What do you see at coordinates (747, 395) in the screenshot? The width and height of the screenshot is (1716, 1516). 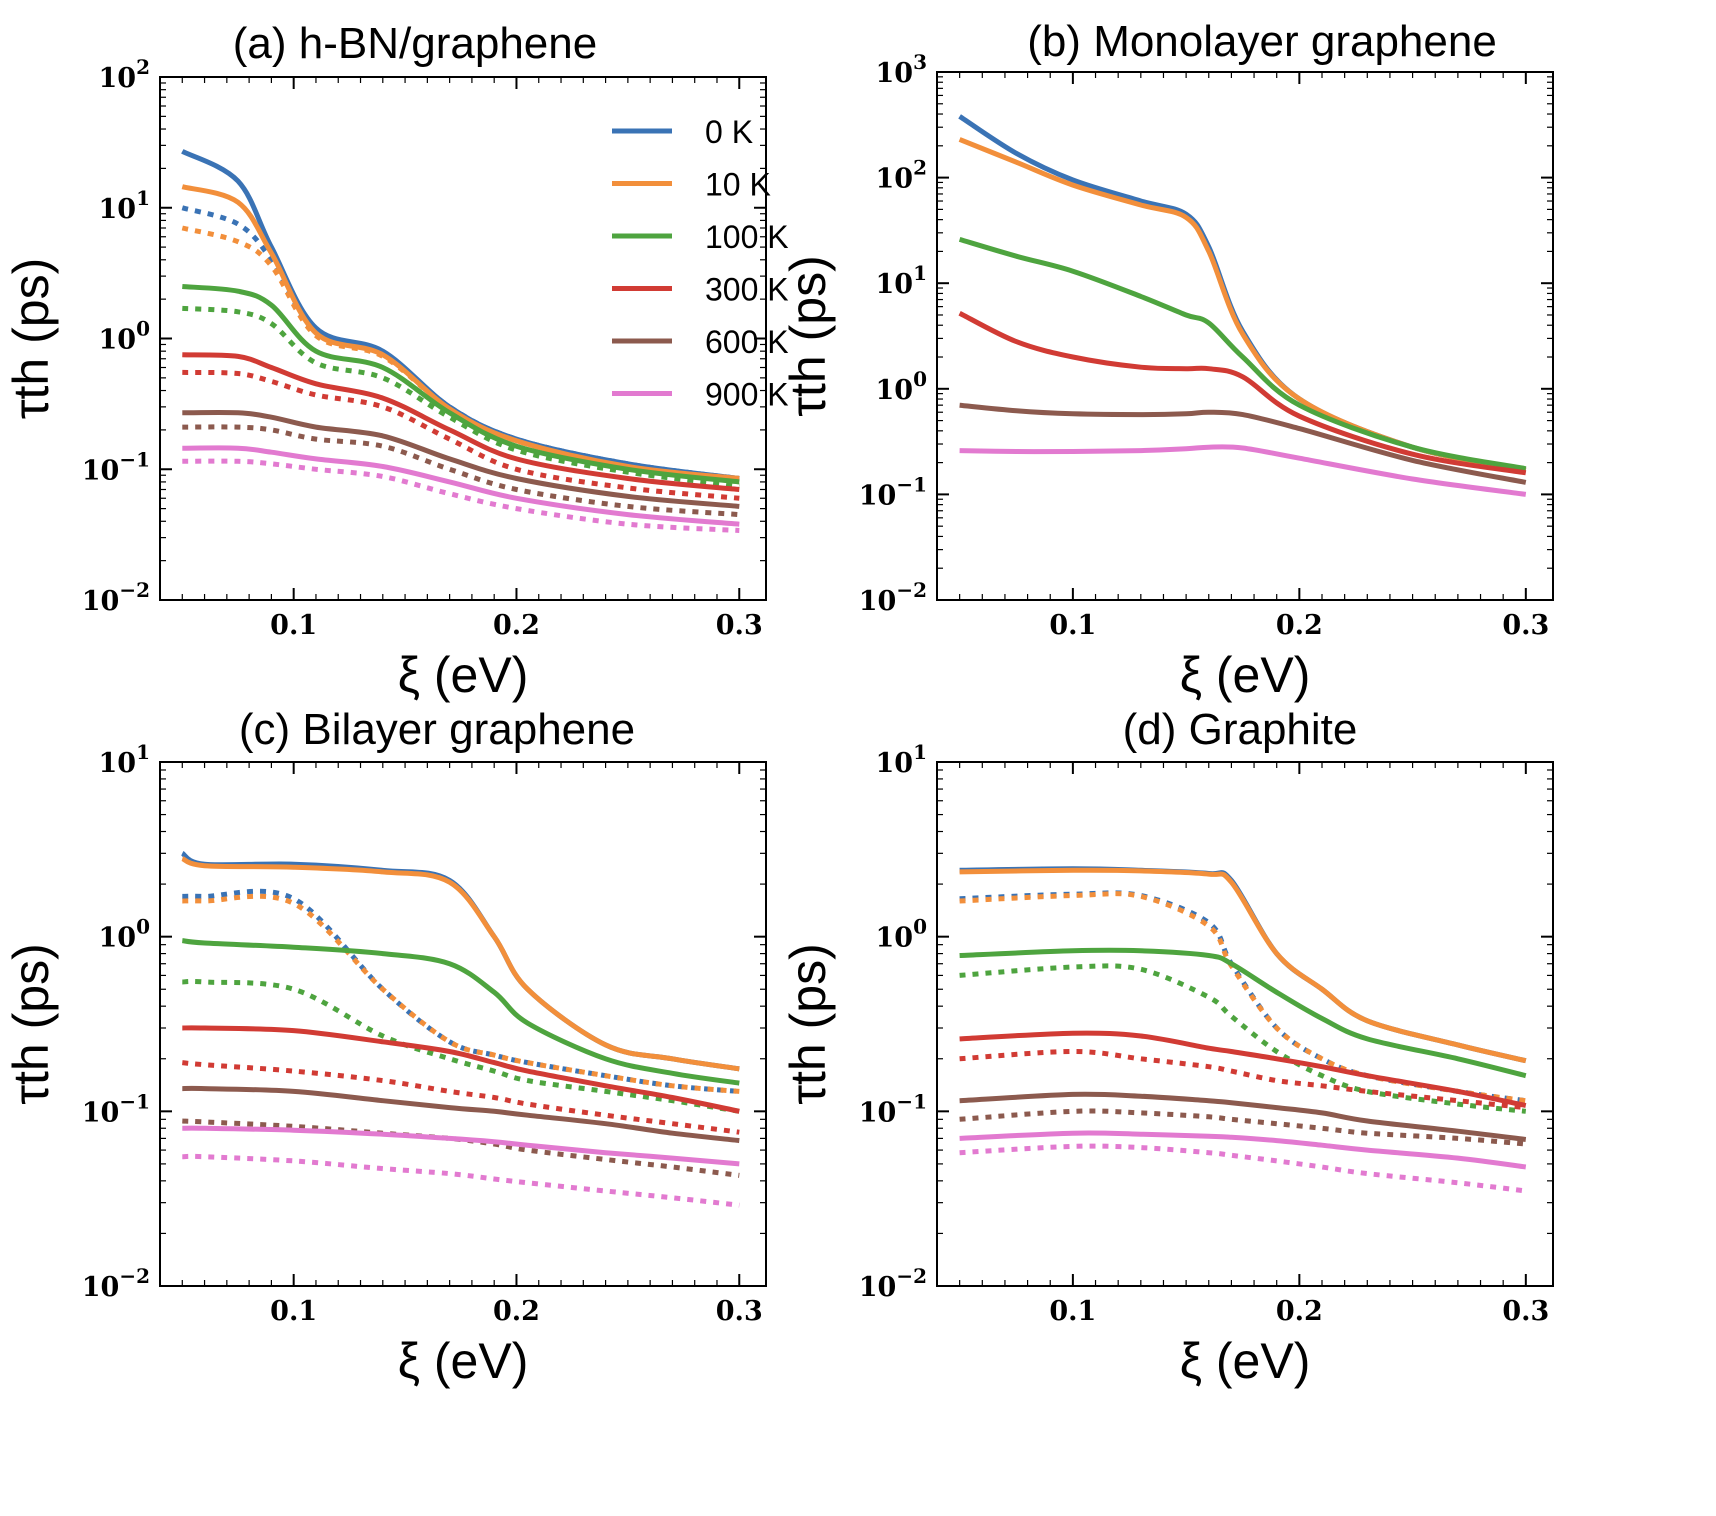 I see `legend-label: 900 K` at bounding box center [747, 395].